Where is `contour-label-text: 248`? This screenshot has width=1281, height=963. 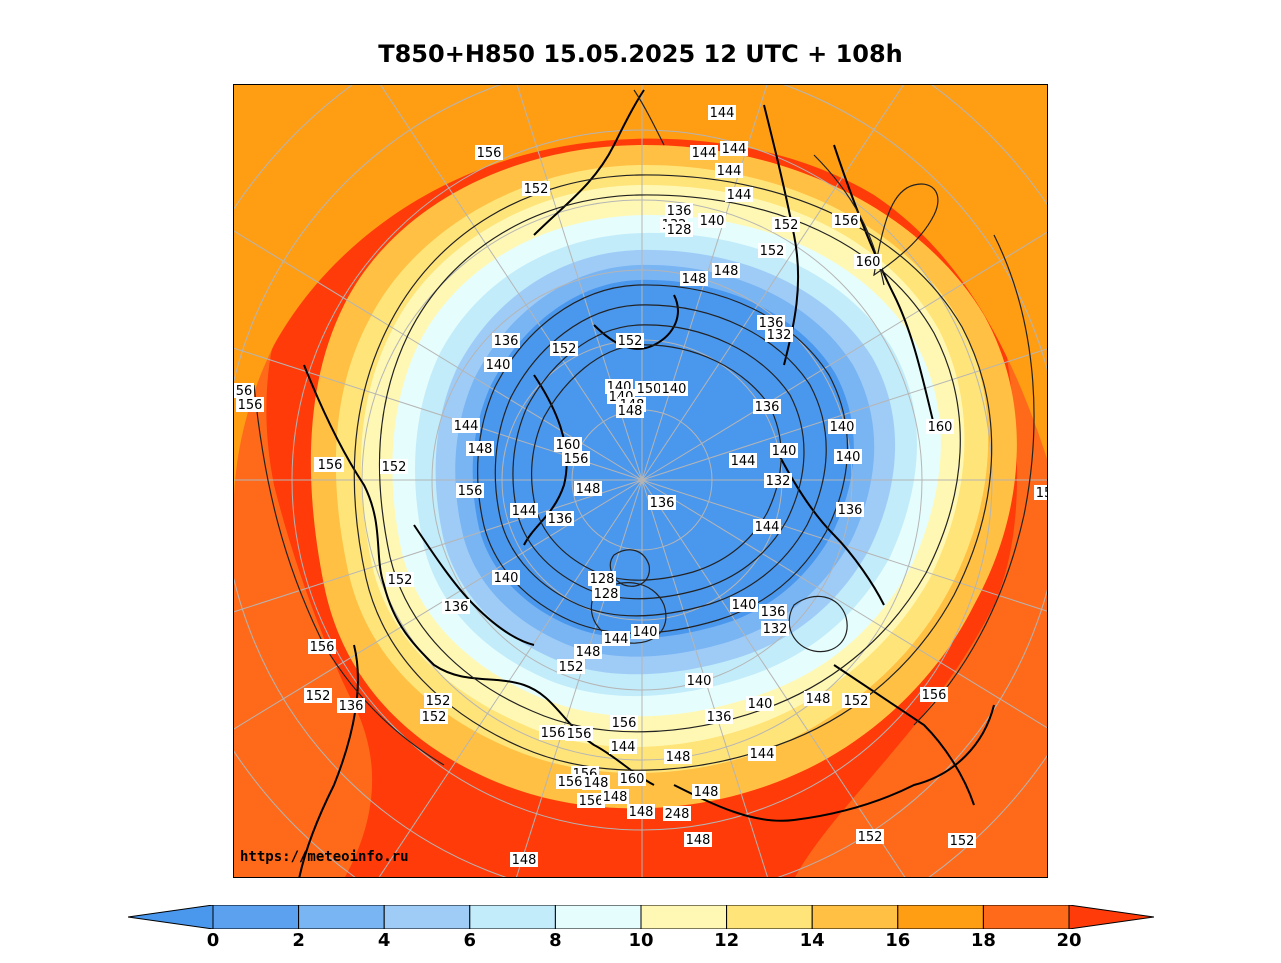
contour-label-text: 248 is located at coordinates (677, 814).